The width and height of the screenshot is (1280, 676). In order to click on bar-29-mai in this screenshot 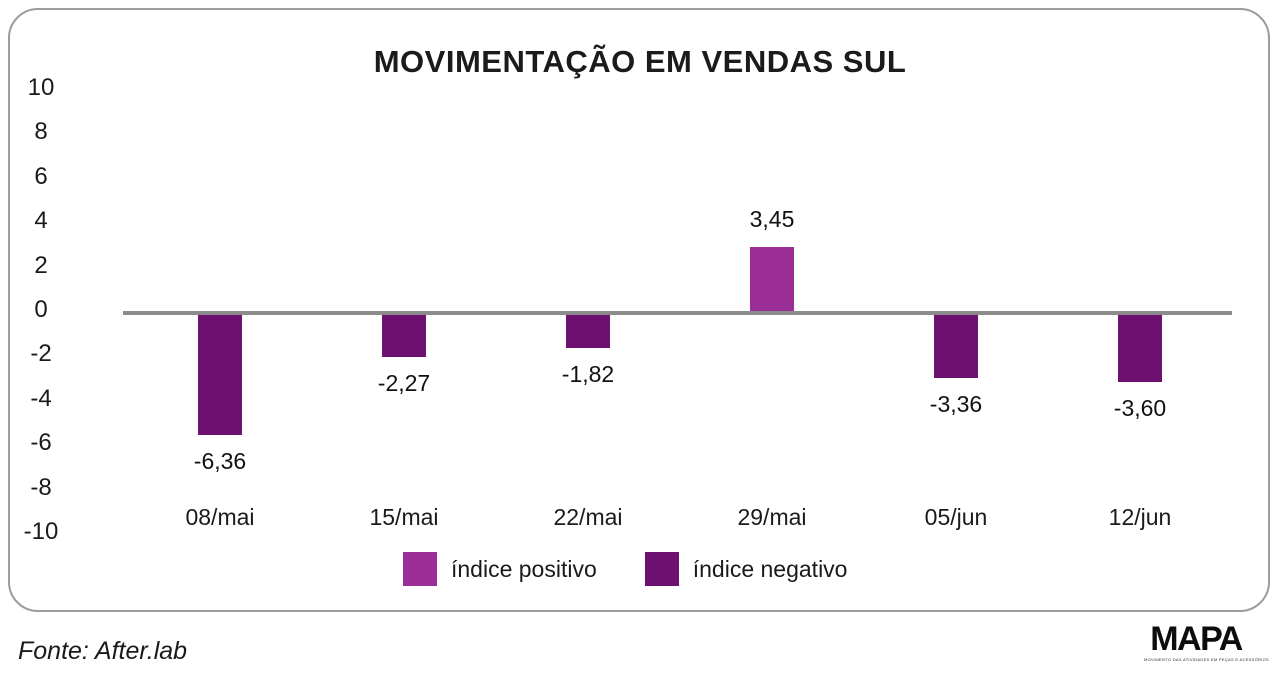, I will do `click(772, 279)`.